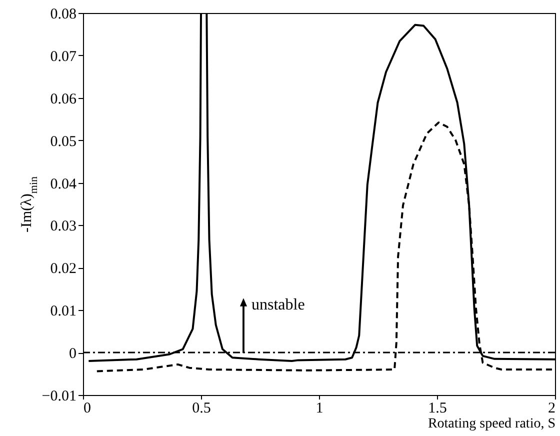 Image resolution: width=560 pixels, height=436 pixels. I want to click on y-tick-label: 0.06, so click(63, 99).